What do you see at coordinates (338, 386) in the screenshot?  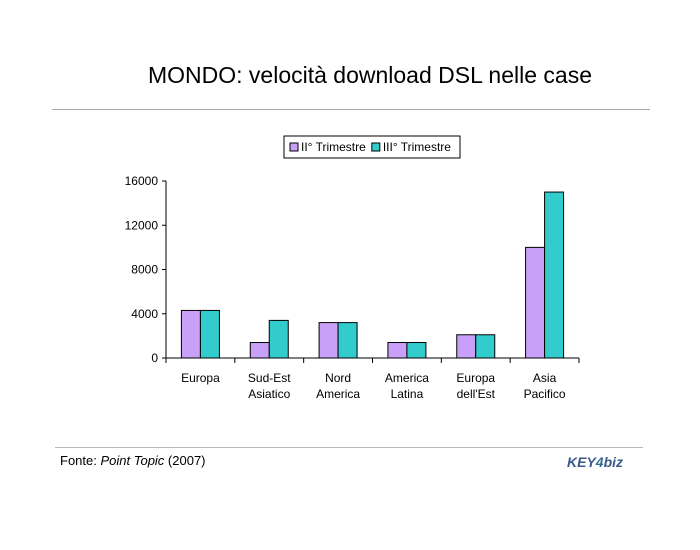 I see `category-label: Nord America` at bounding box center [338, 386].